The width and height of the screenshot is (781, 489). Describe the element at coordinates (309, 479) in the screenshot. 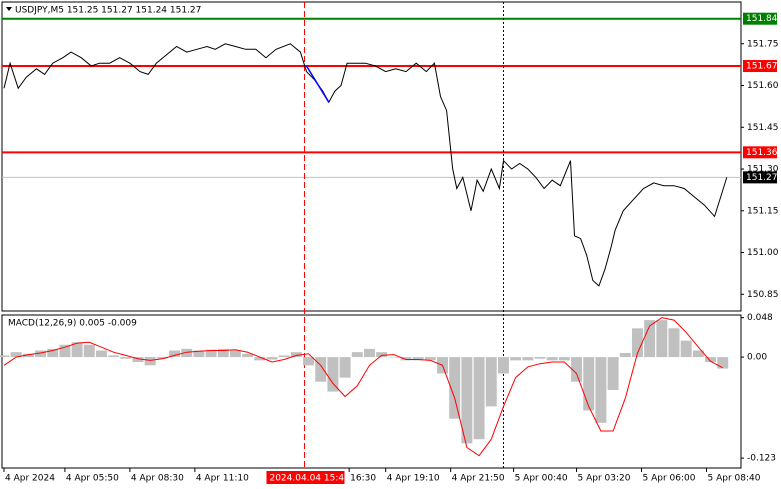

I see `vertical-line-label: 2024.04.04 15:45` at that location.